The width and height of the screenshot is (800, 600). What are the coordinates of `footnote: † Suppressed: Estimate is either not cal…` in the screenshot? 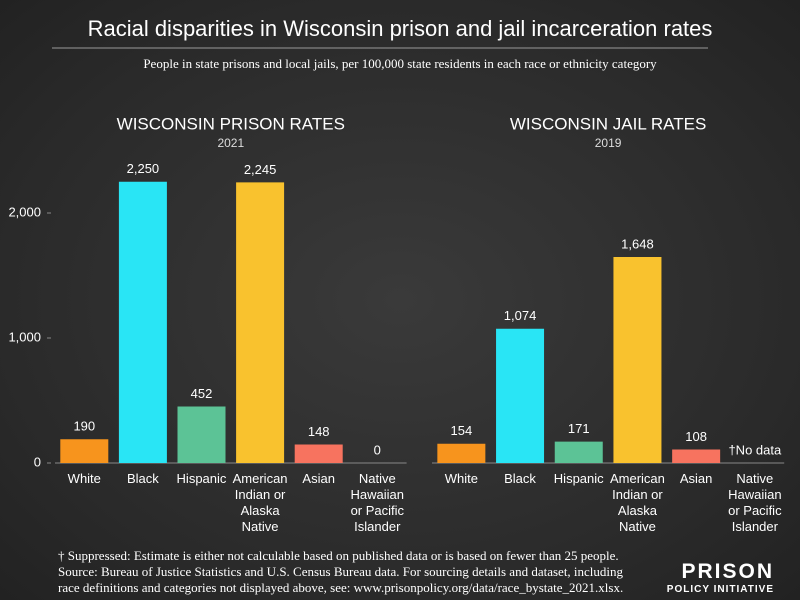 It's located at (338, 555).